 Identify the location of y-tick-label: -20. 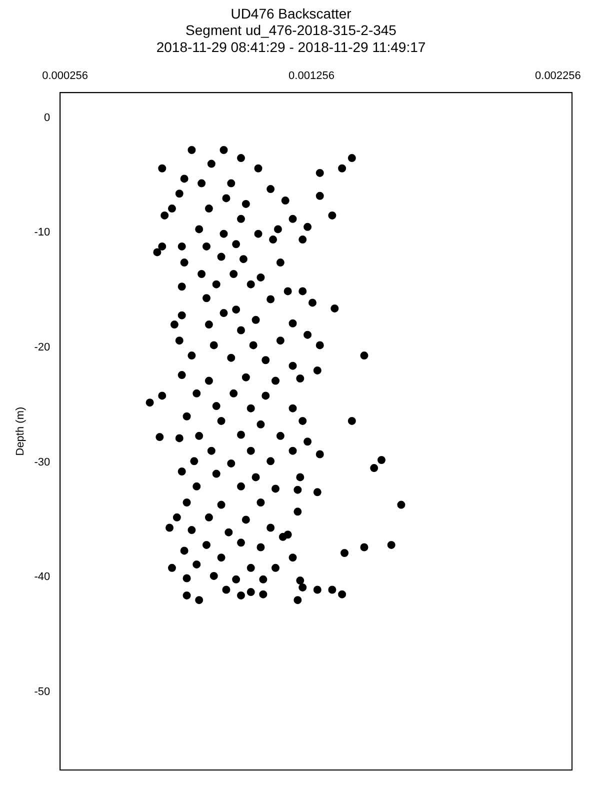
(42, 348).